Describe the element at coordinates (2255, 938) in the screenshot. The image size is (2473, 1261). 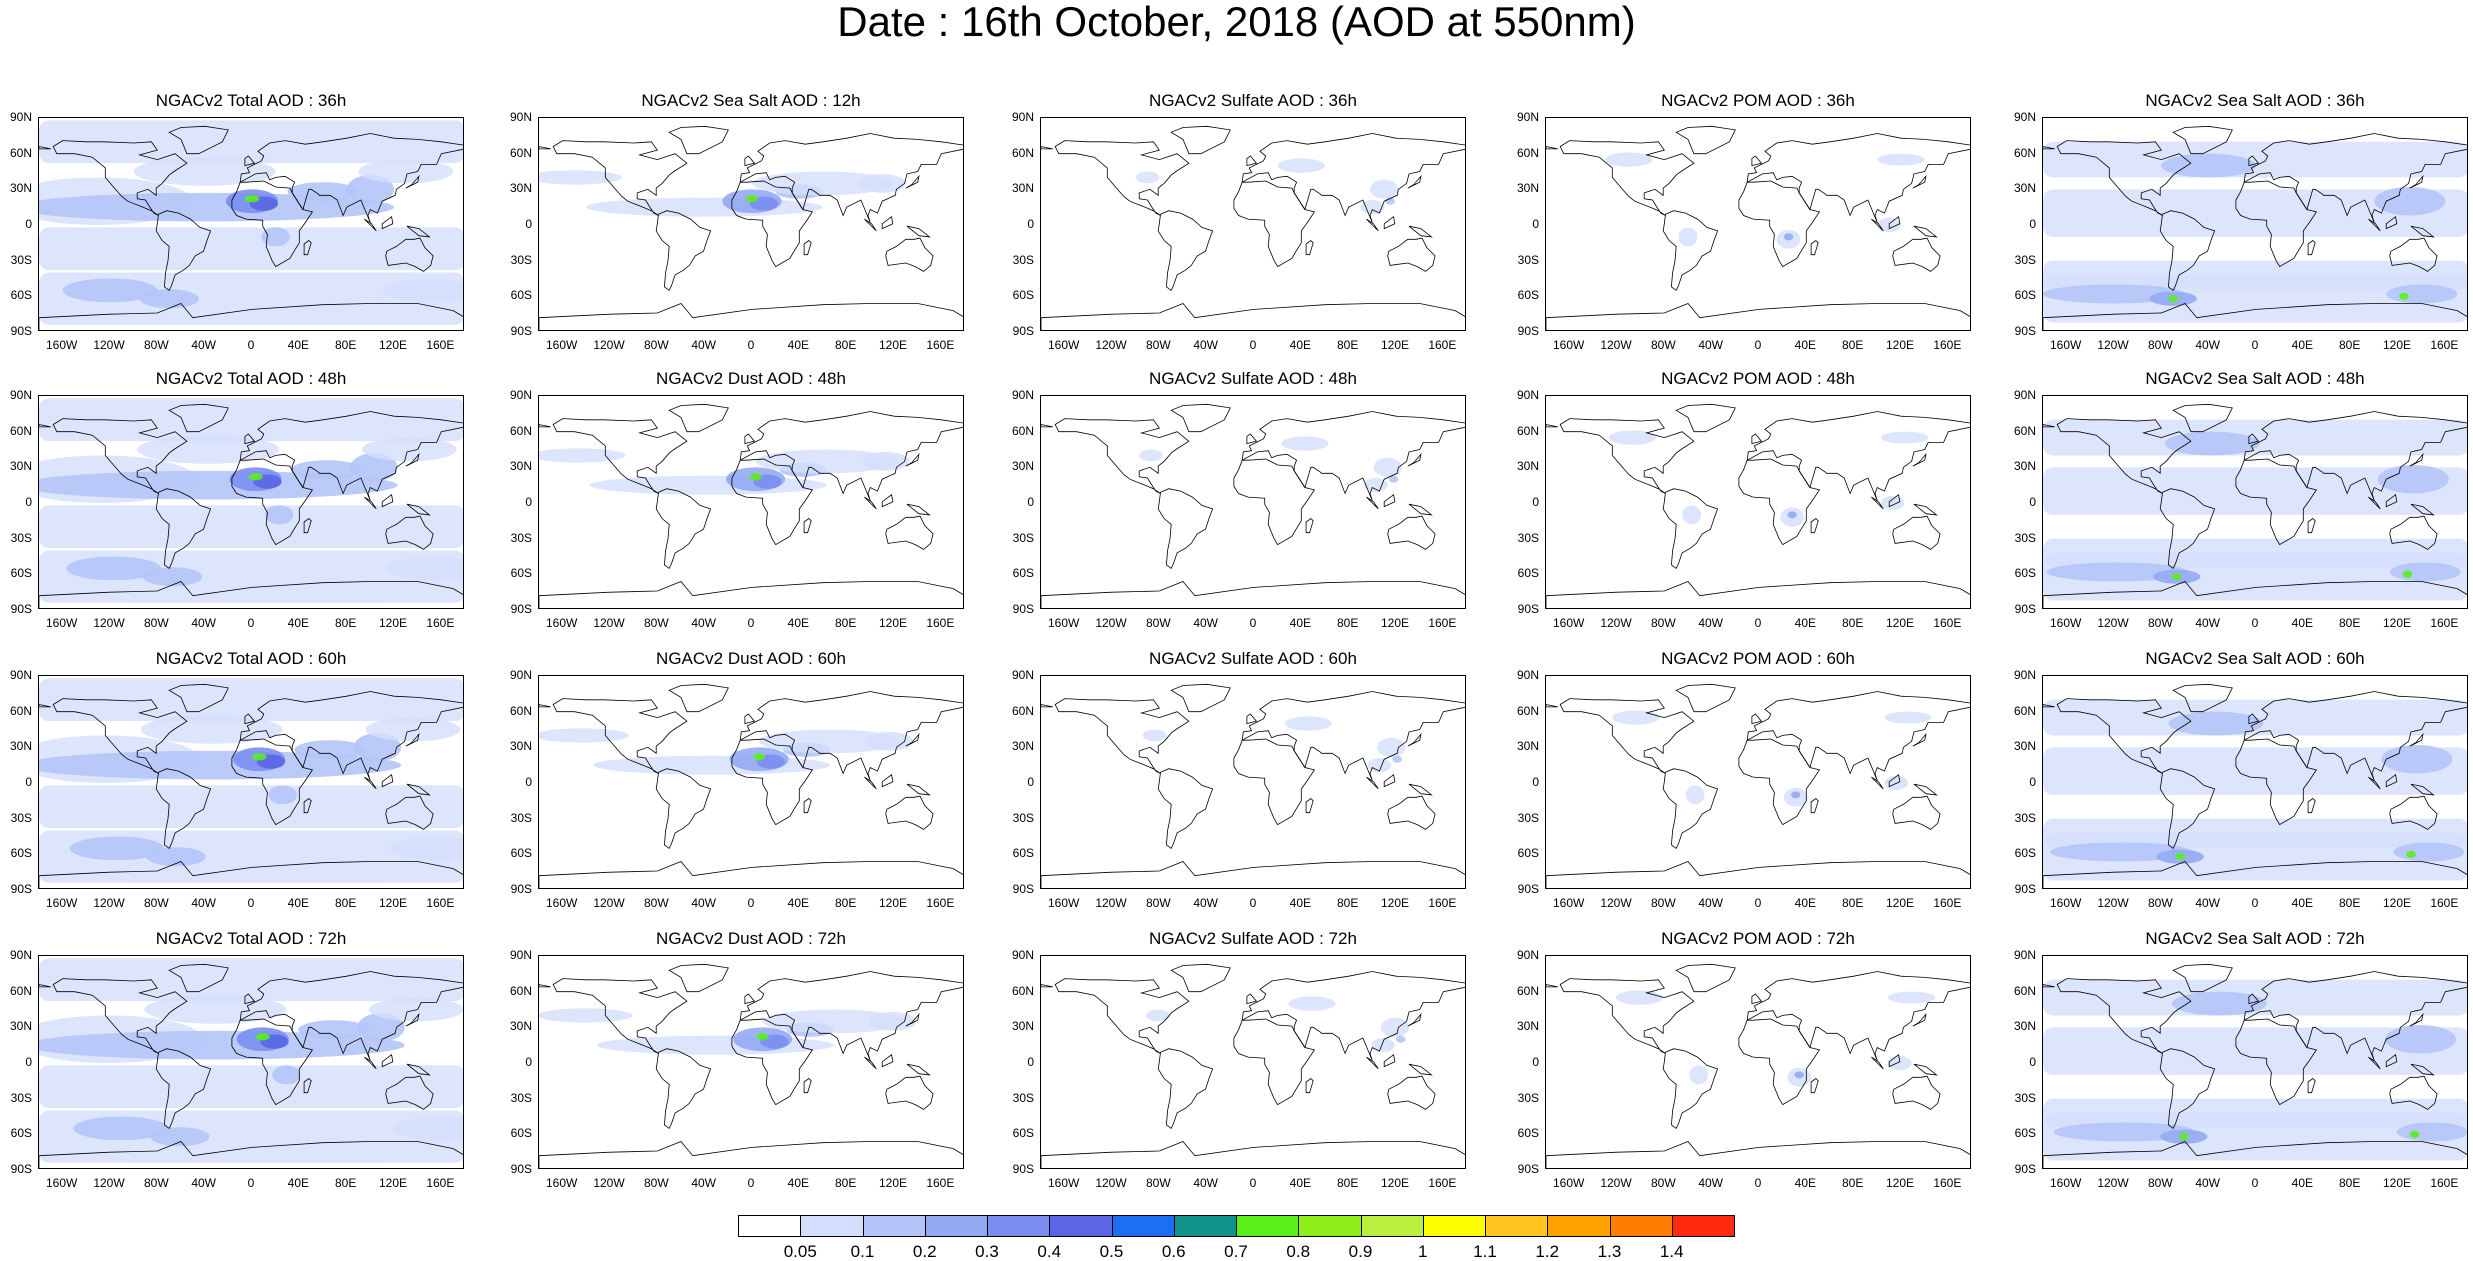
I see `panel-title: NGACv2 Sea Salt AOD : 72h` at that location.